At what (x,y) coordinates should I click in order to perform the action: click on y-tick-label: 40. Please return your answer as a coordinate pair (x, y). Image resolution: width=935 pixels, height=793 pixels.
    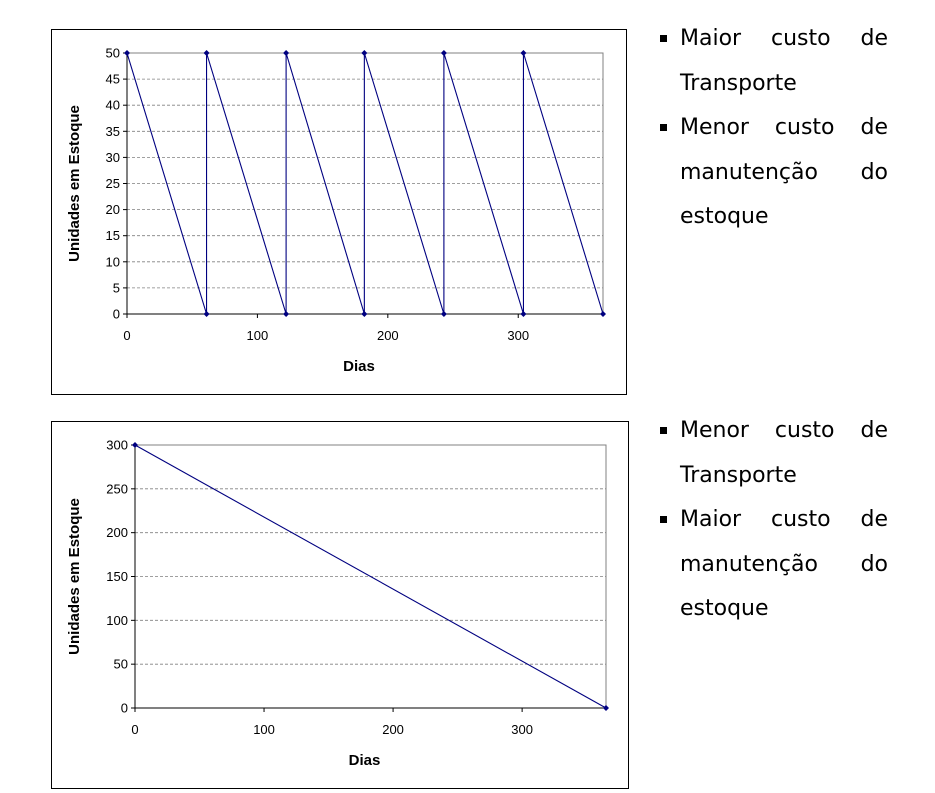
    Looking at the image, I should click on (113, 105).